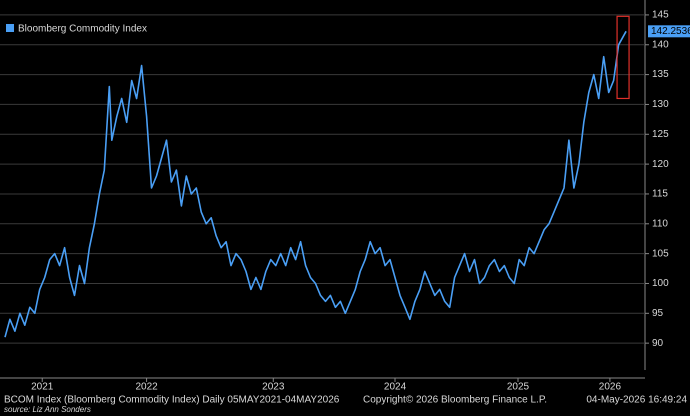 The image size is (690, 416). Describe the element at coordinates (273, 387) in the screenshot. I see `x-tick-label: 2023` at that location.